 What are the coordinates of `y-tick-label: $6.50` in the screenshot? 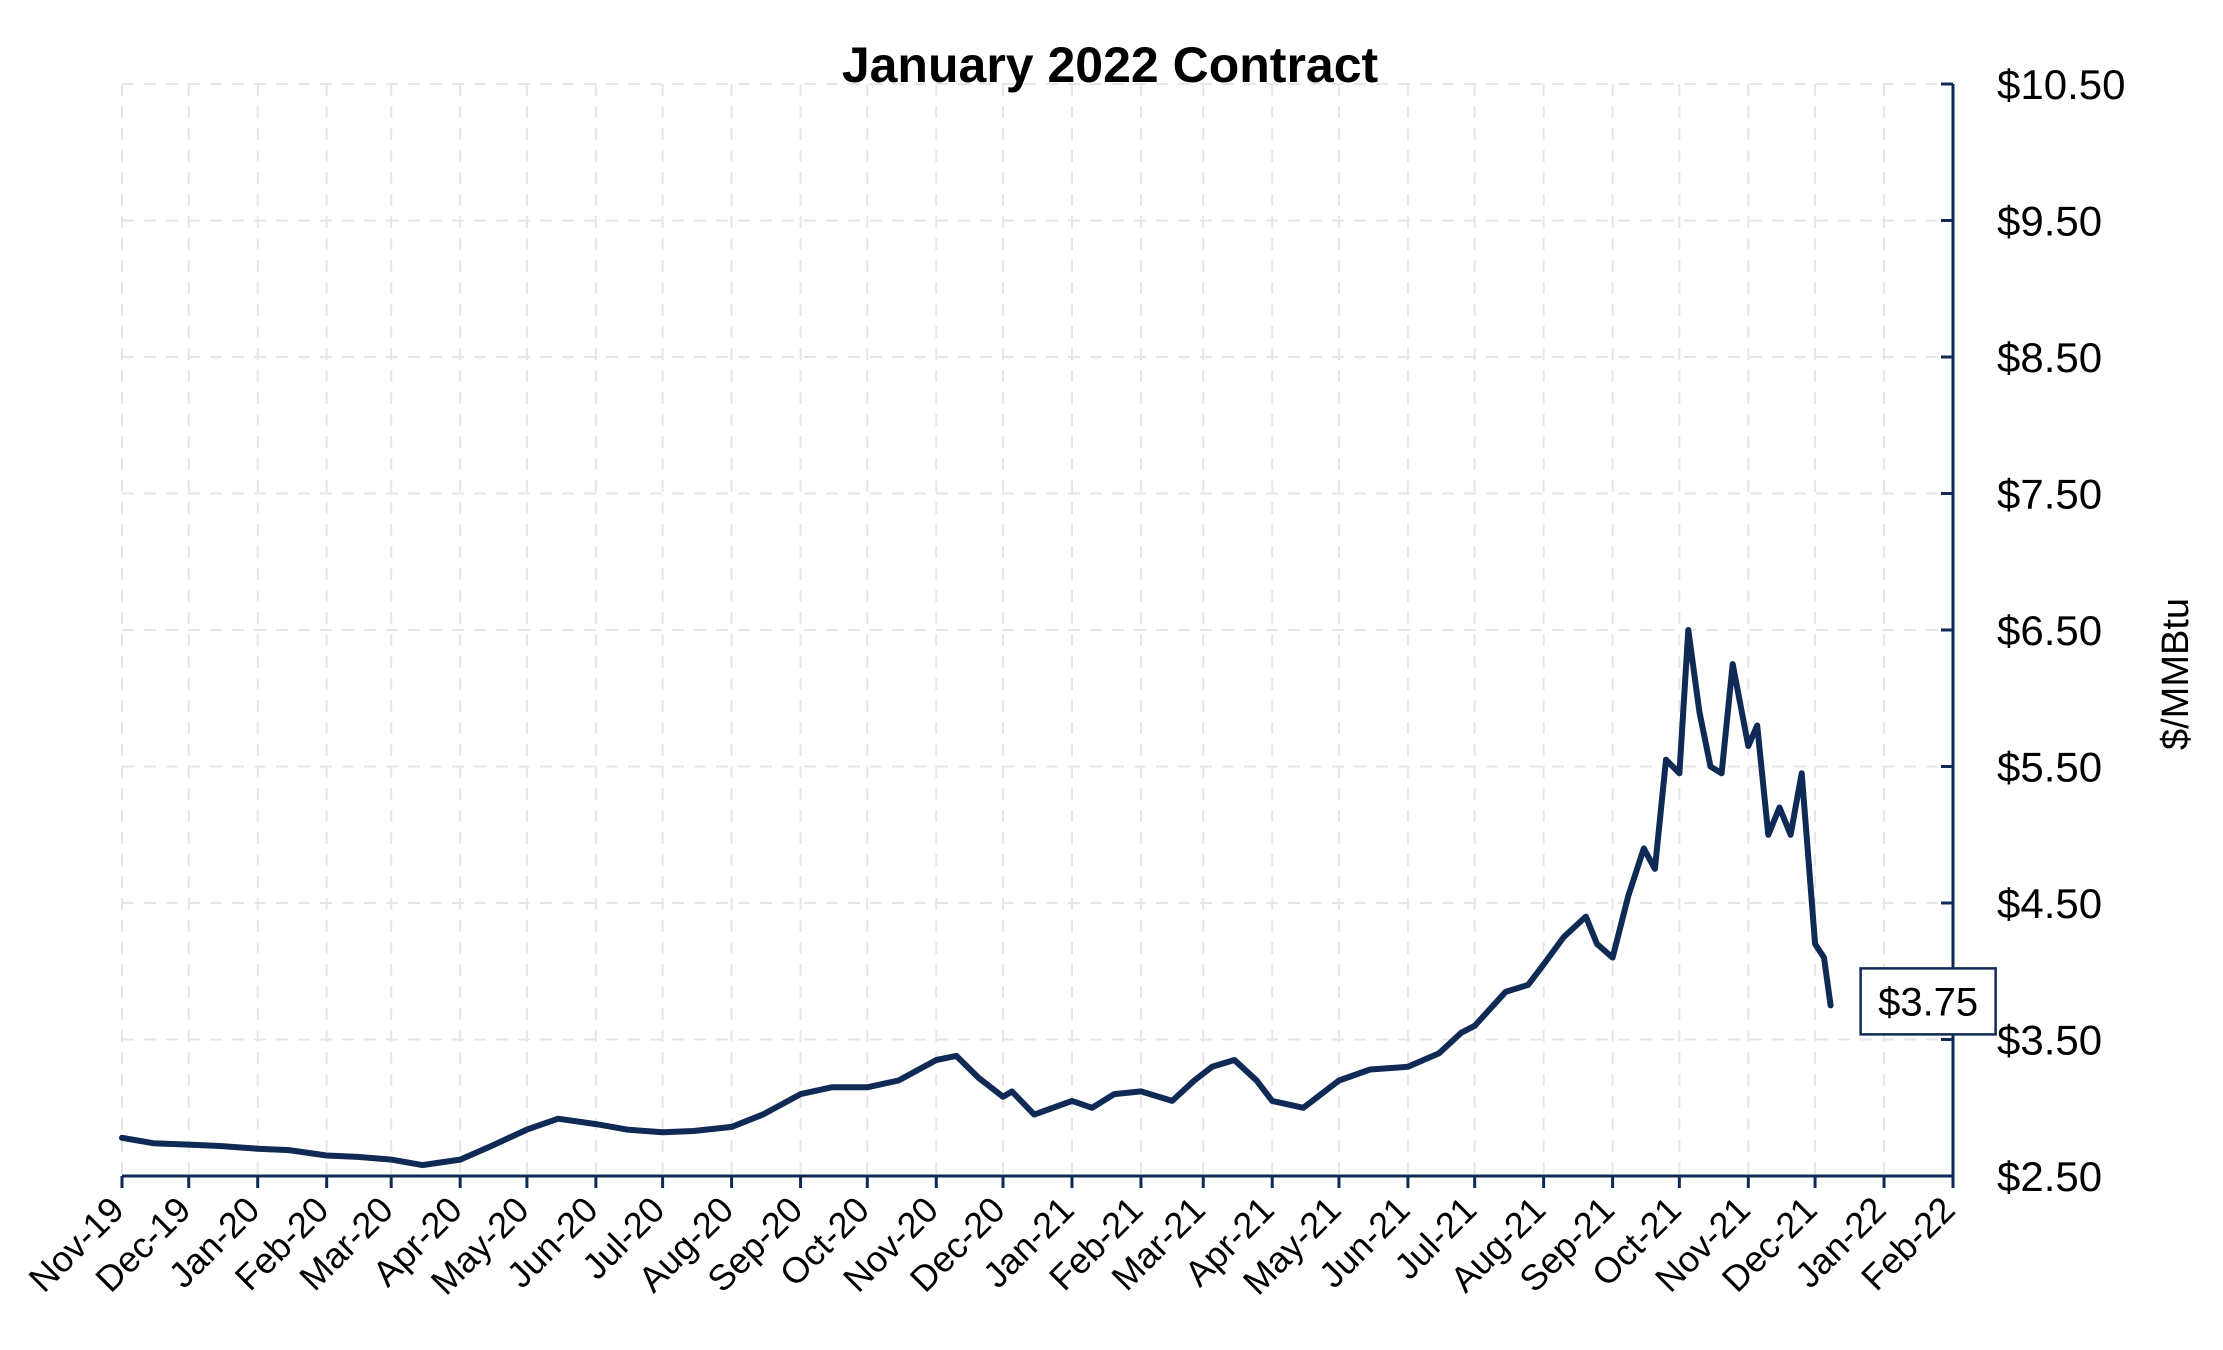 It's located at (2049, 630).